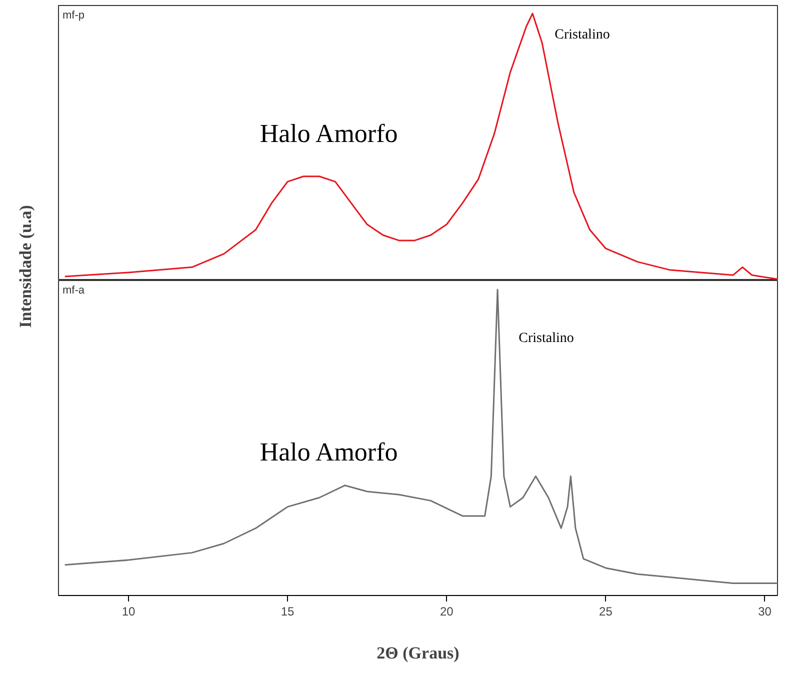 The width and height of the screenshot is (800, 693). Describe the element at coordinates (129, 611) in the screenshot. I see `x-tick-label: 10` at that location.